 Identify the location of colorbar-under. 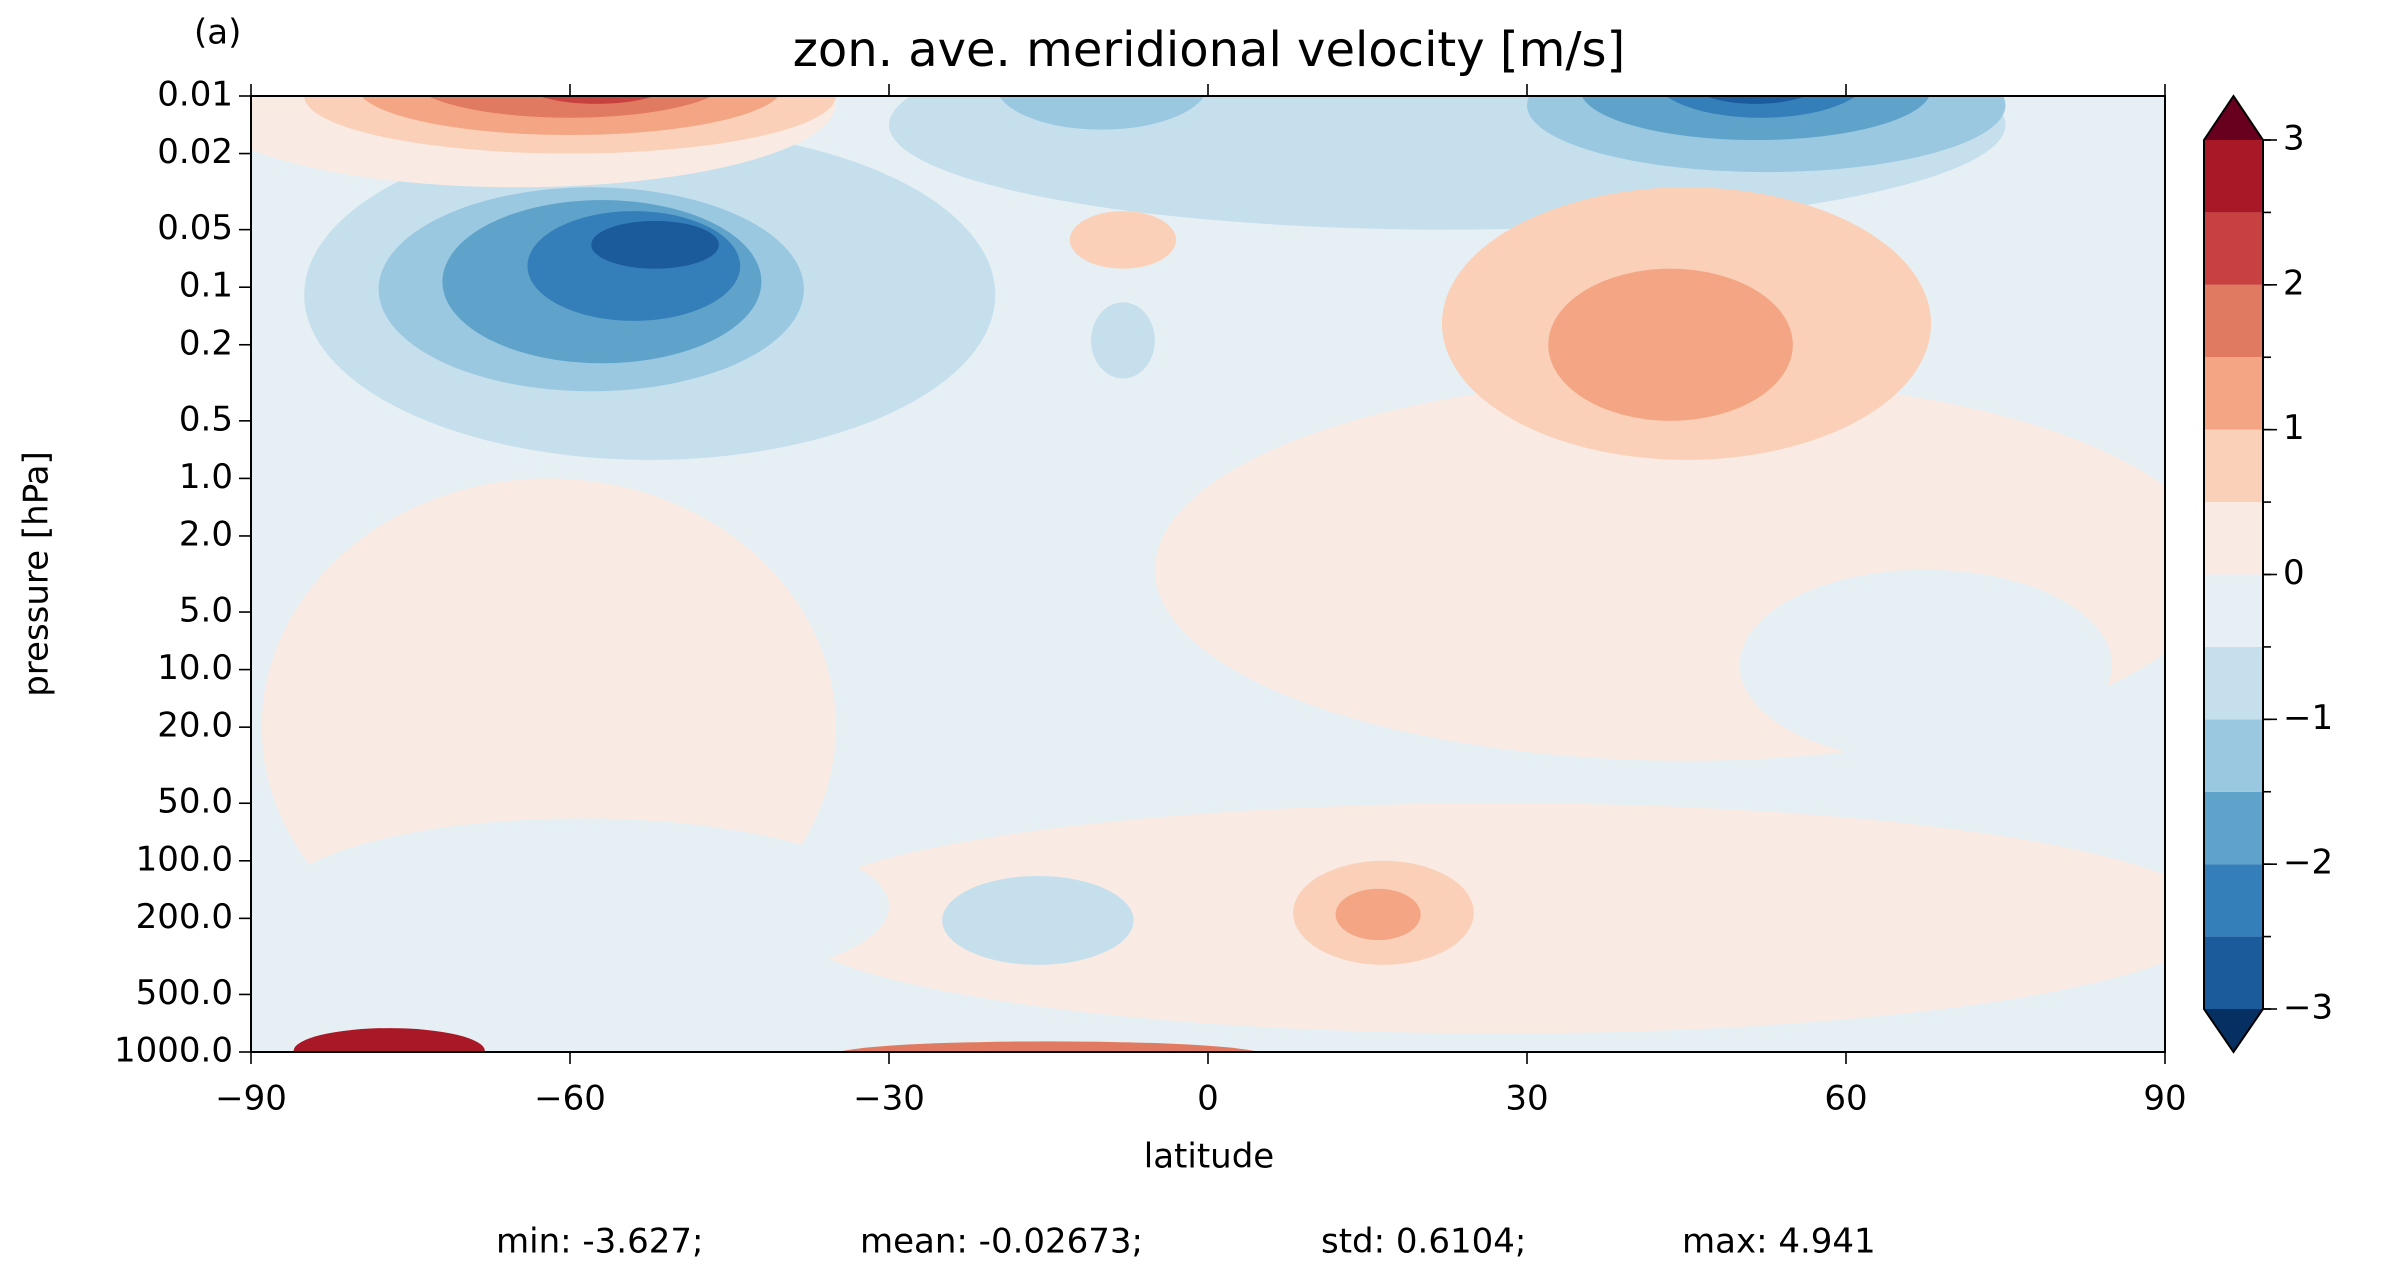
(2233, 1030).